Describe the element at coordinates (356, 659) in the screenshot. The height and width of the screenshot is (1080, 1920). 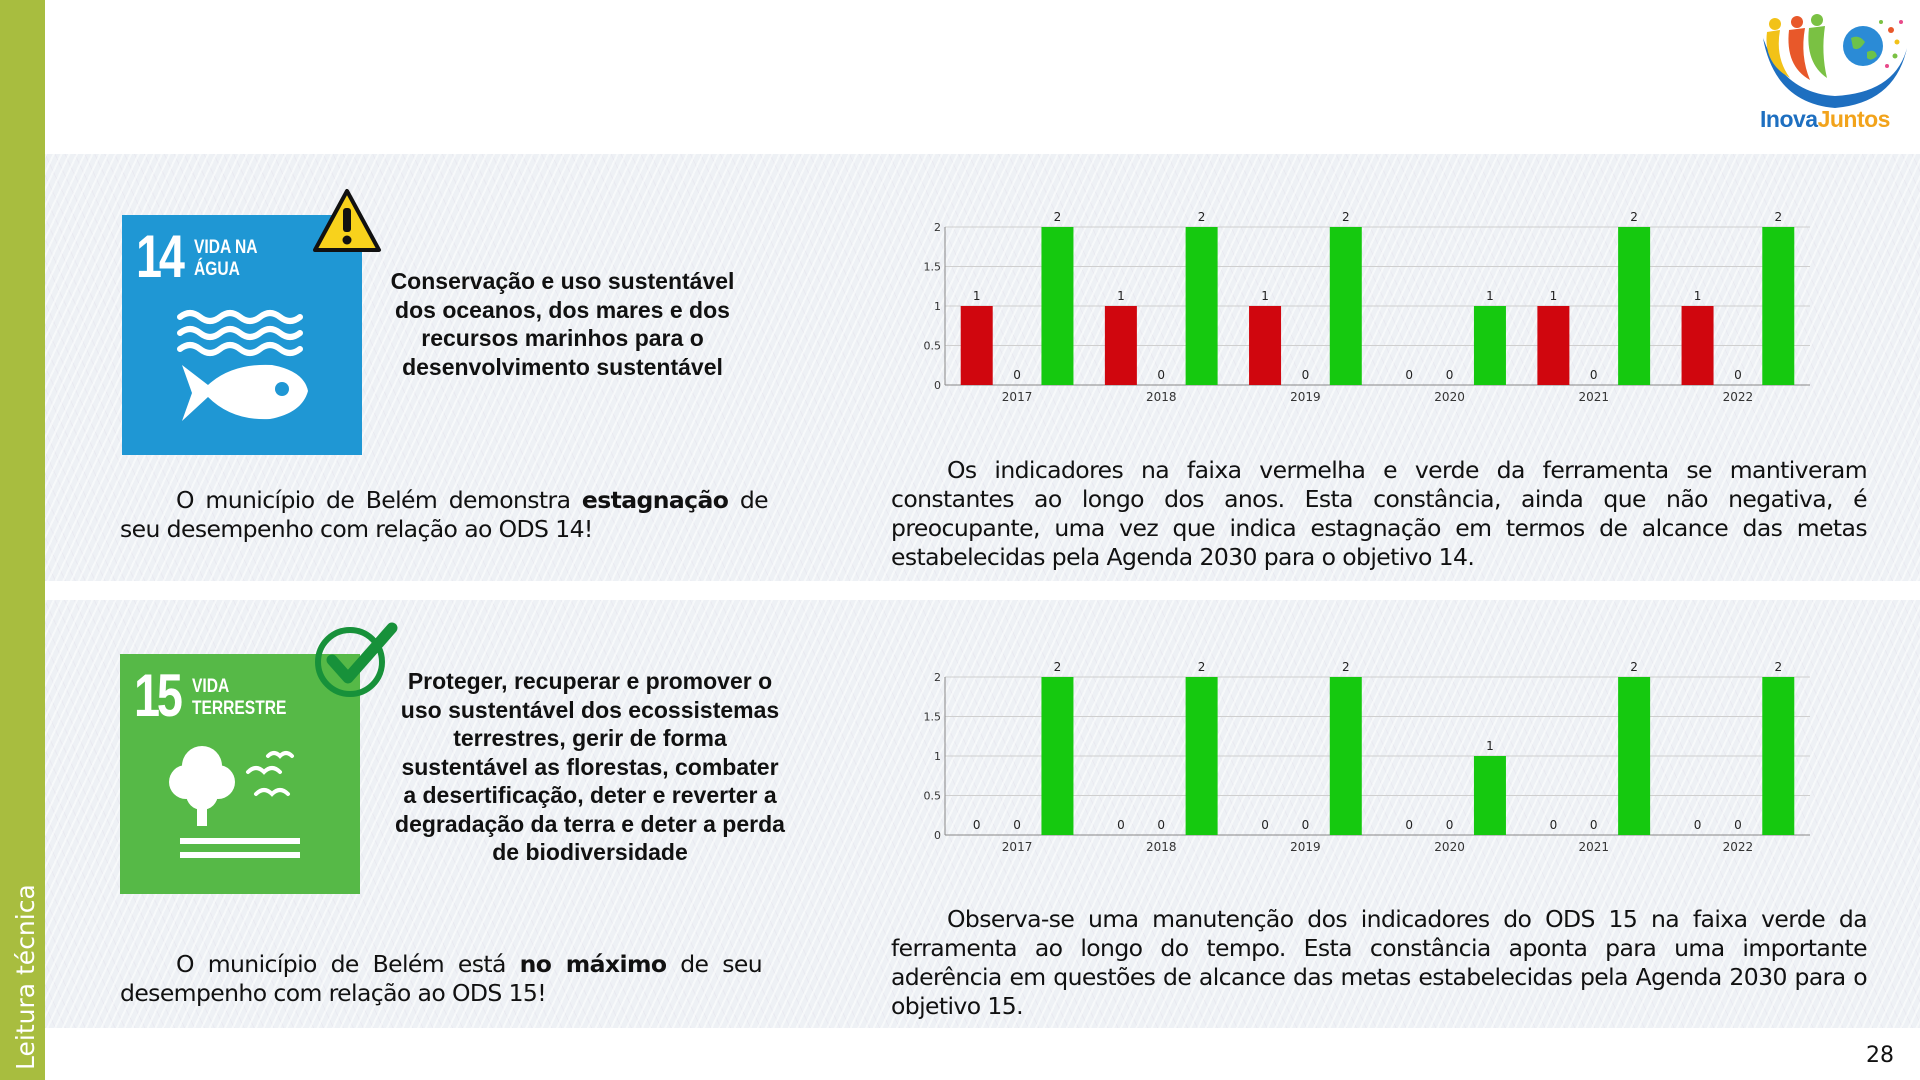
I see `checkmark-icon` at that location.